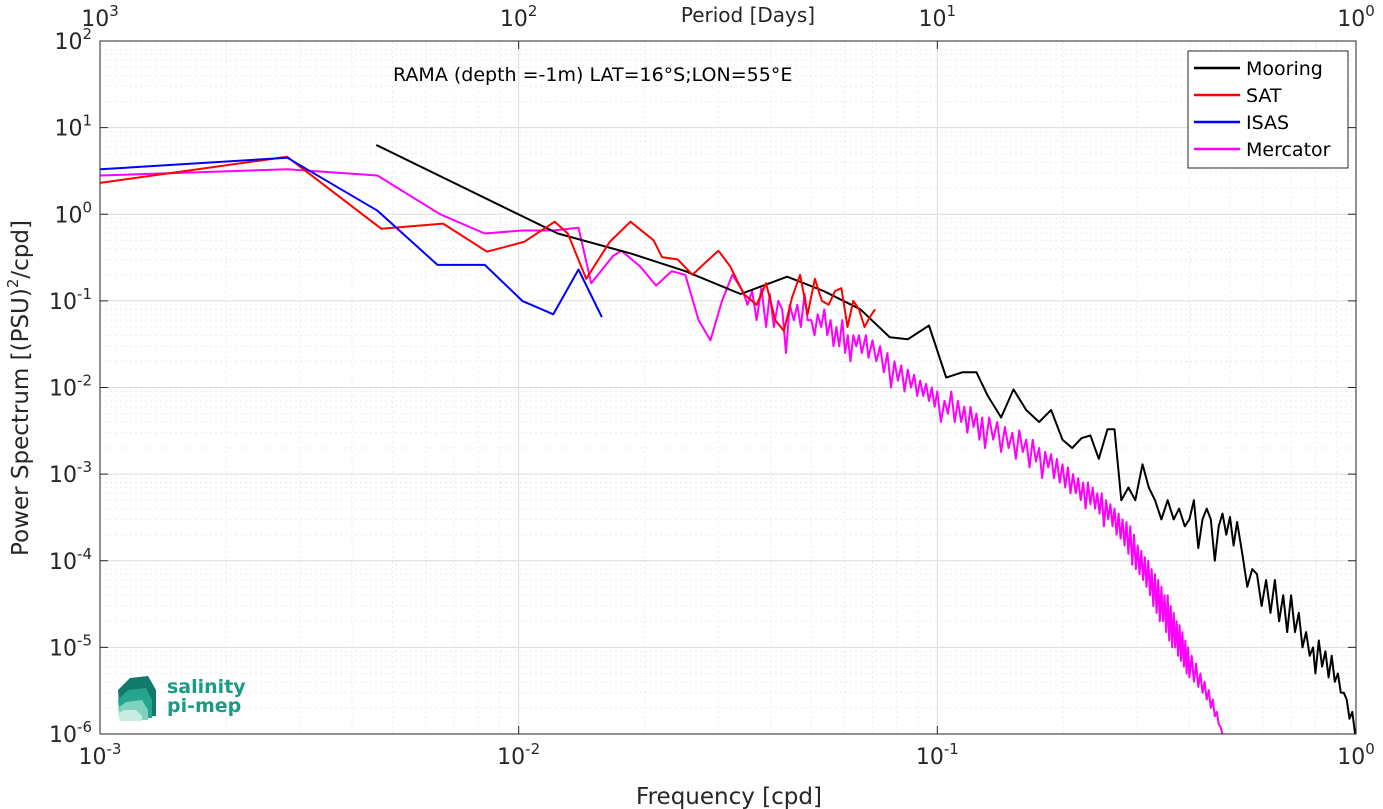  Describe the element at coordinates (1356, 755) in the screenshot. I see `x-tick-label: 10⁰` at that location.